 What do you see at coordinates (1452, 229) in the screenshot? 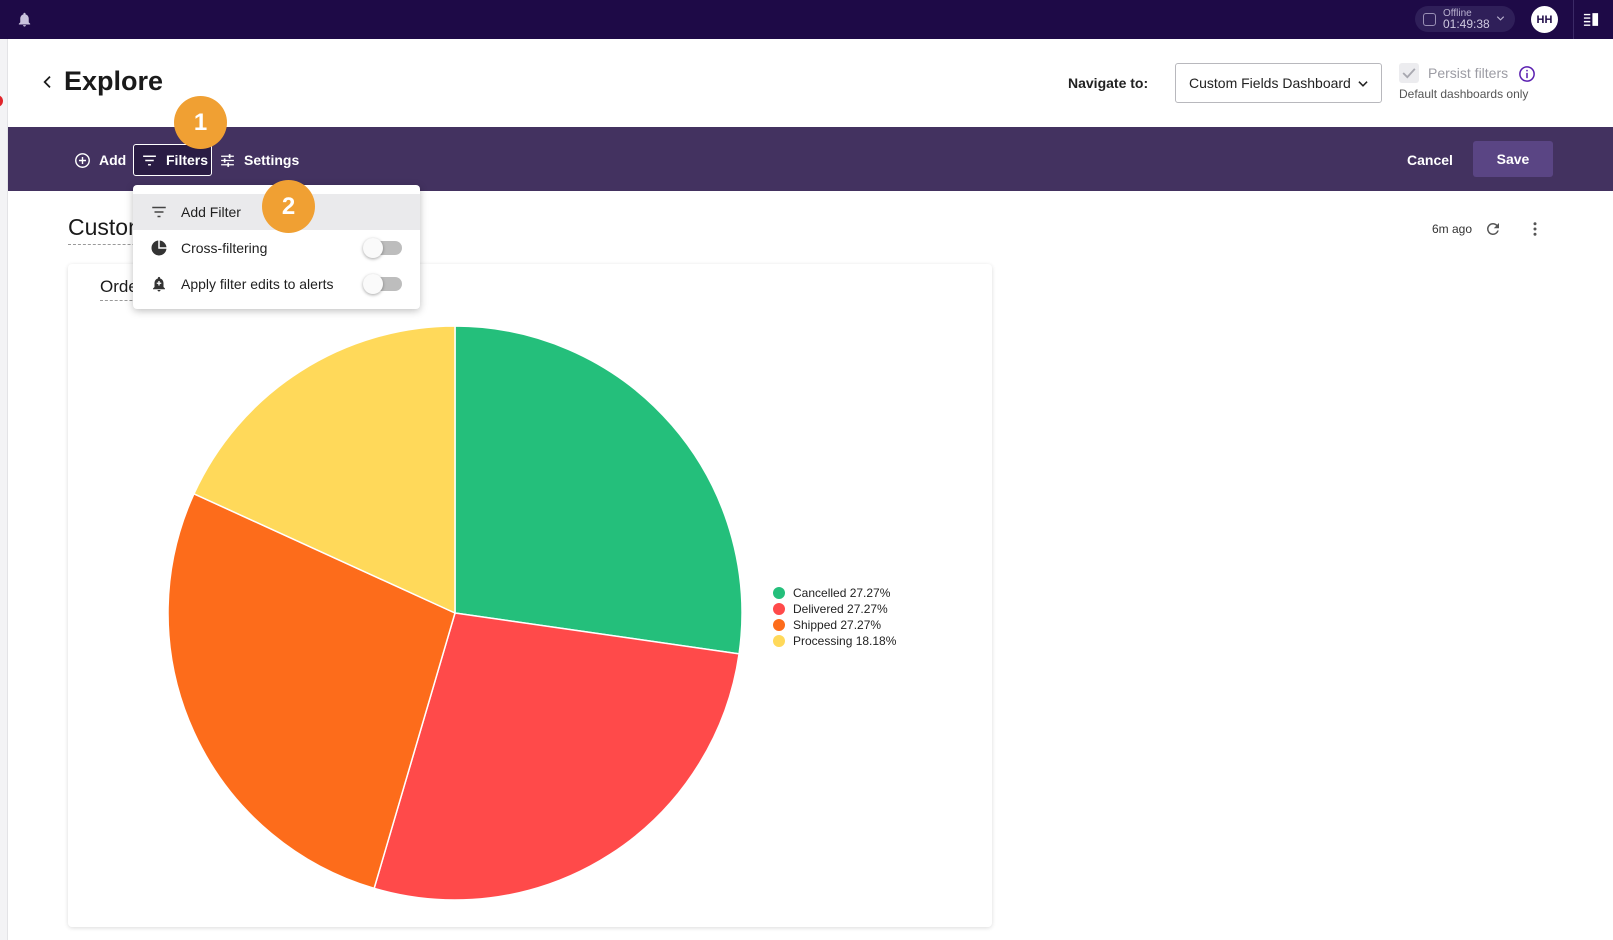
I see `last-updated: 6m ago` at bounding box center [1452, 229].